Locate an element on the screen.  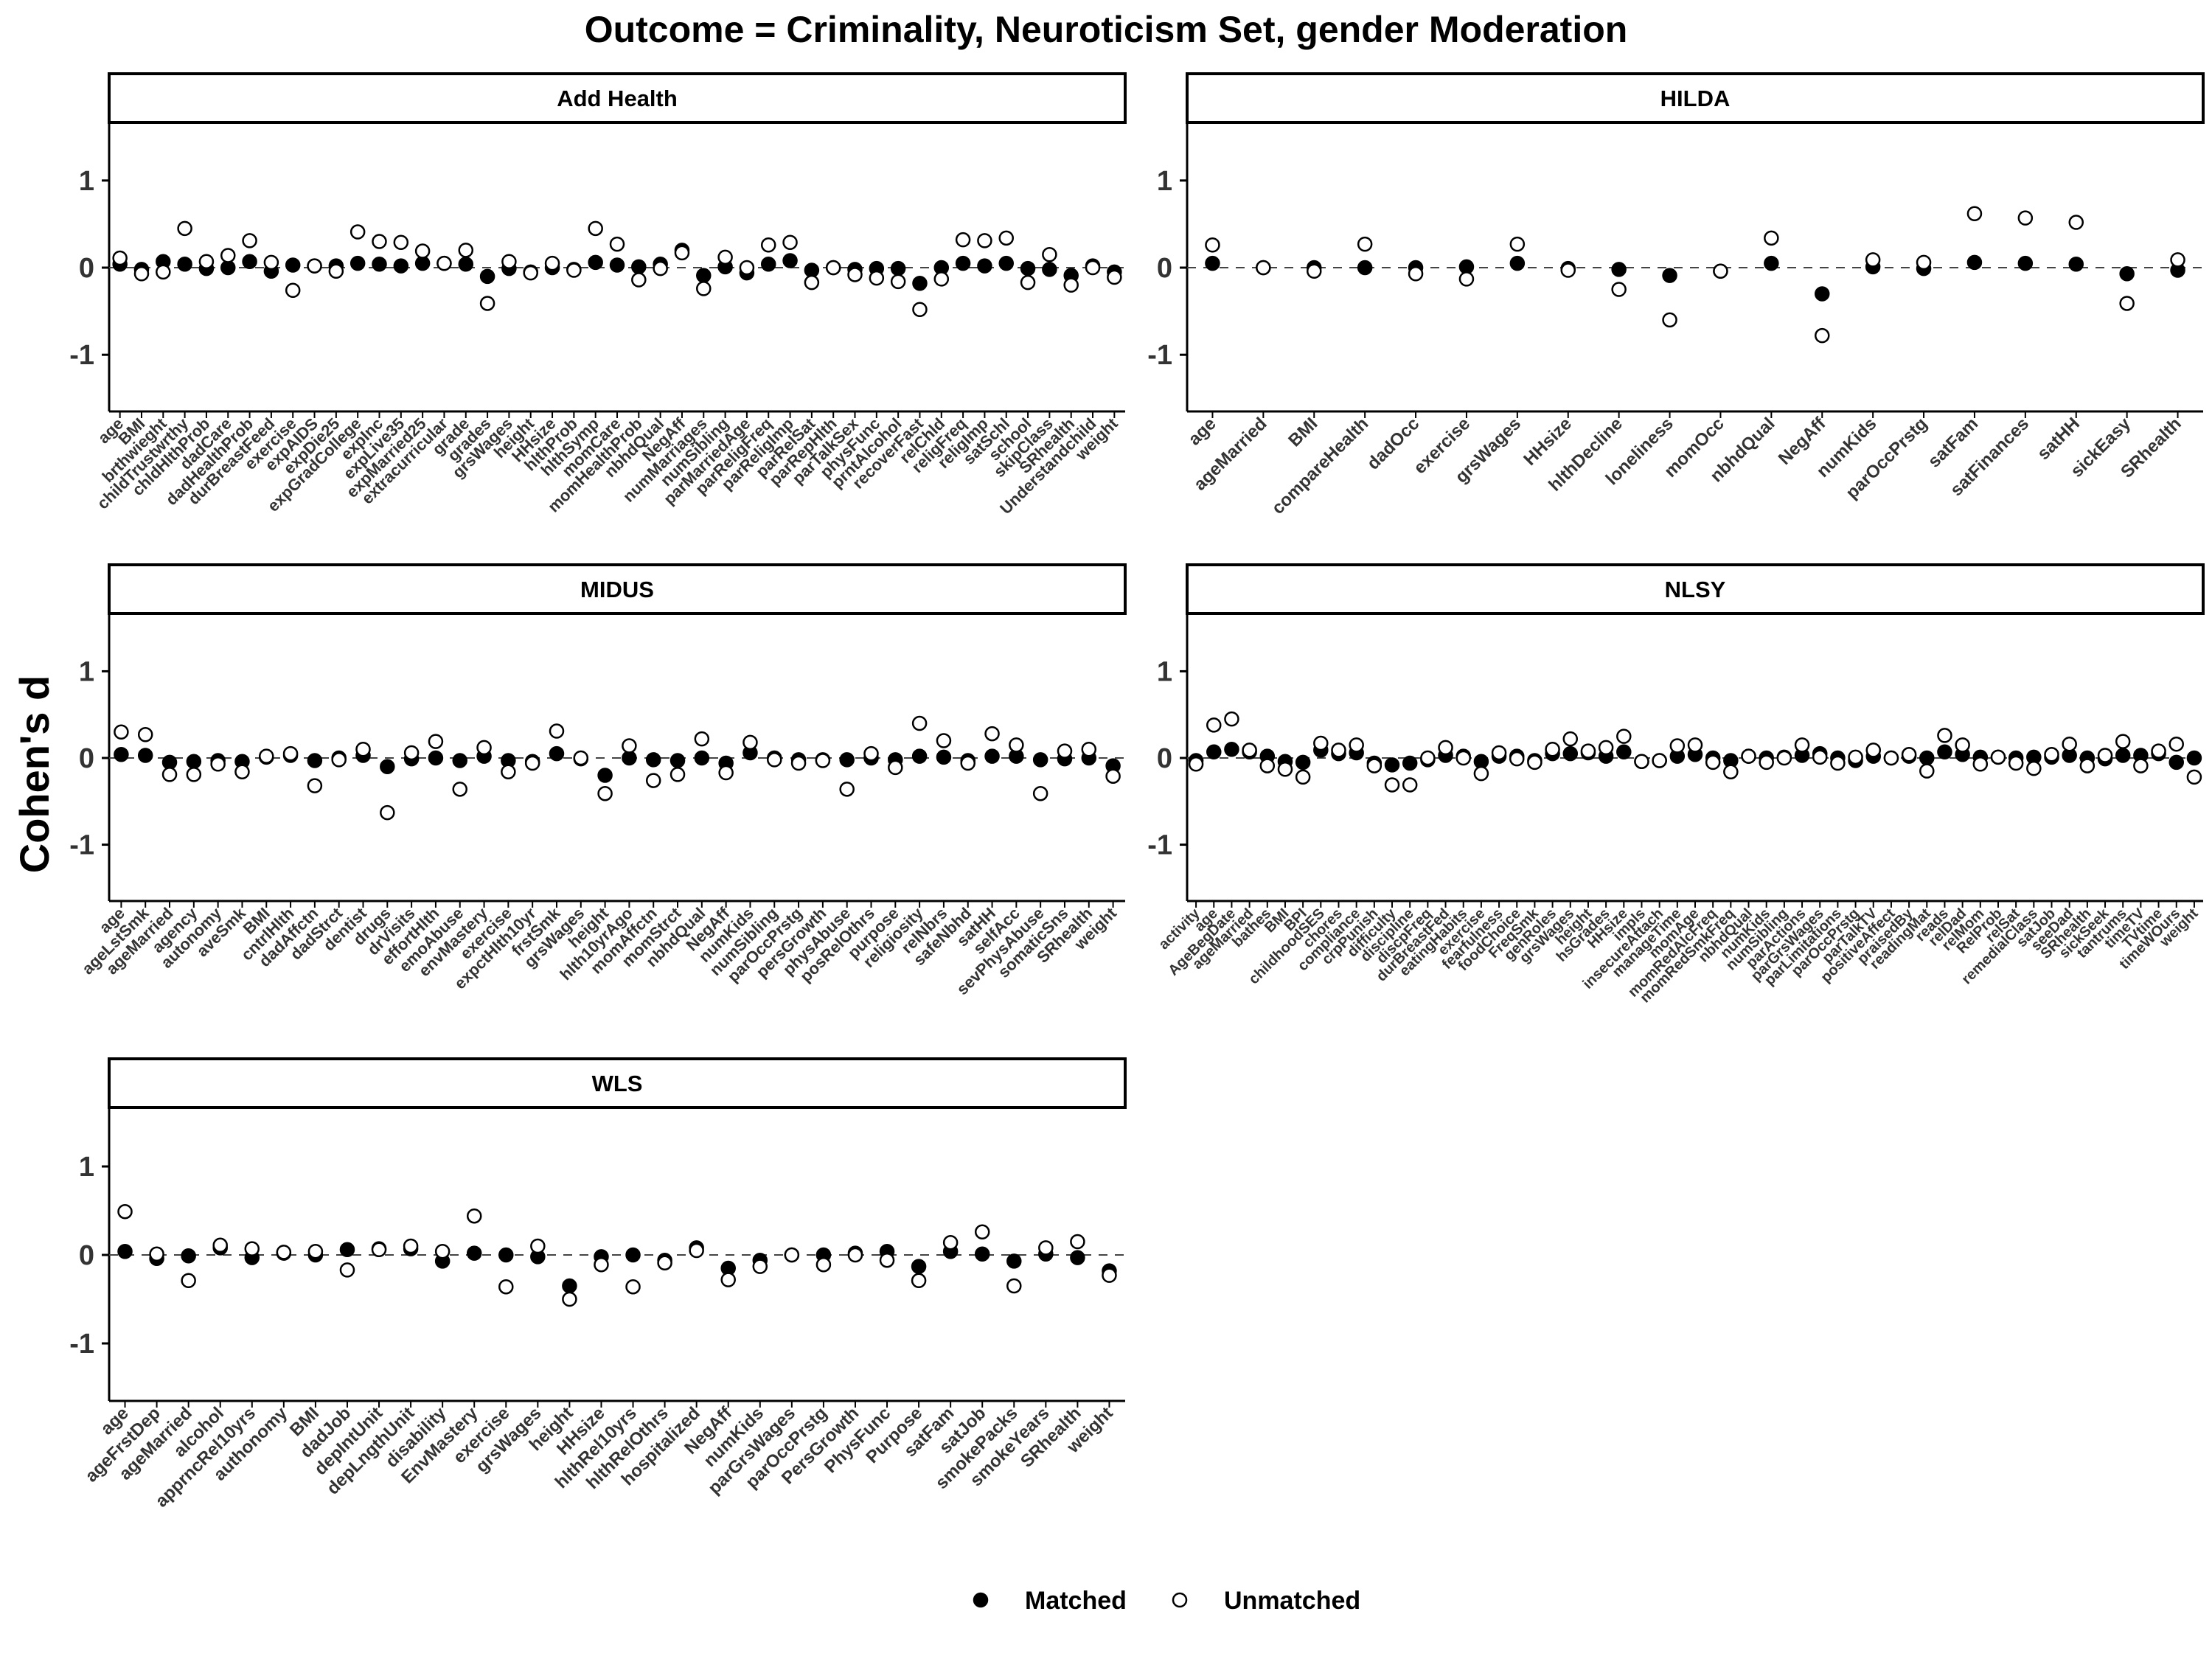
x-tick-label: age is located at coordinates (1202, 431).